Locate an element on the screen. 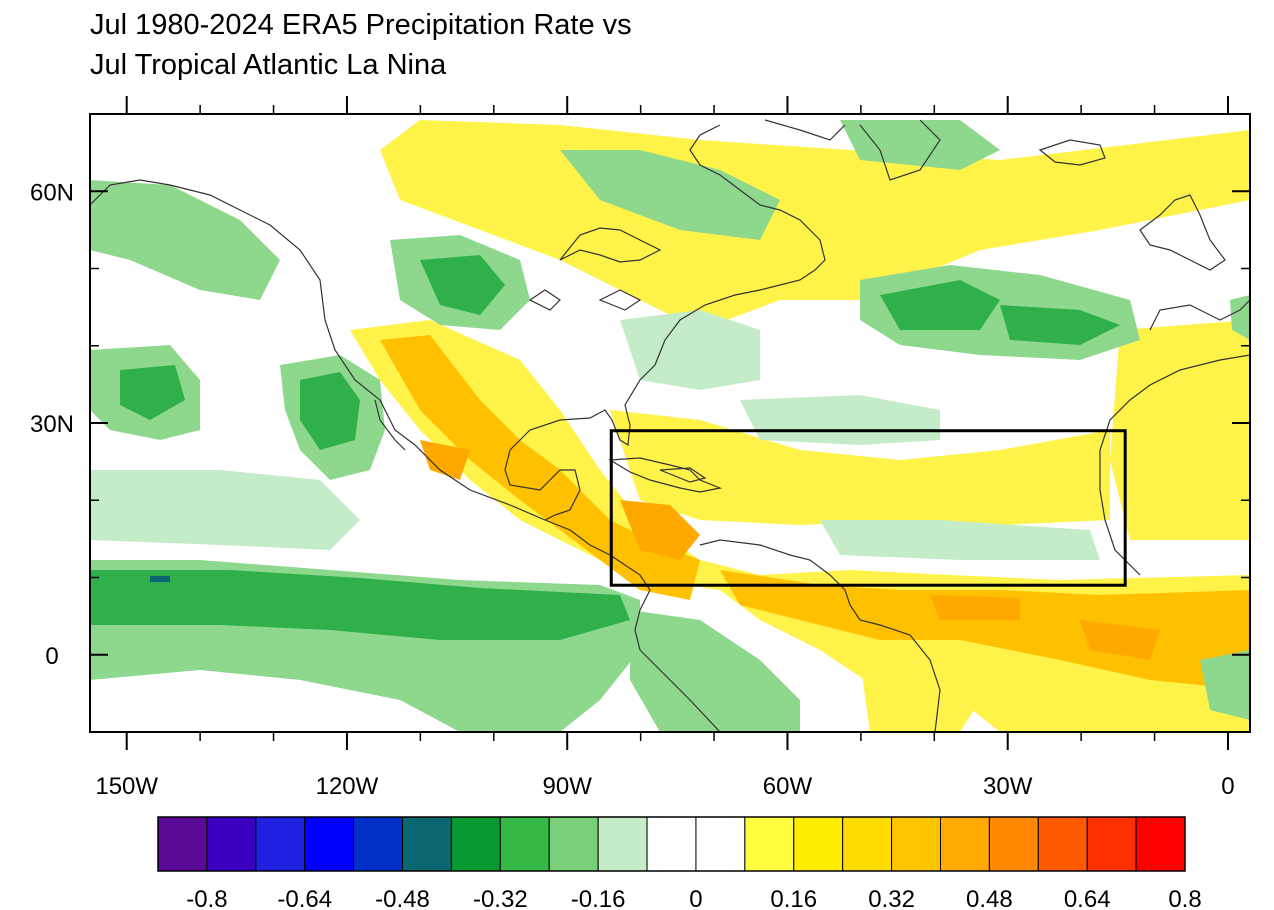  colorbar-label: 0.8 is located at coordinates (1184, 898).